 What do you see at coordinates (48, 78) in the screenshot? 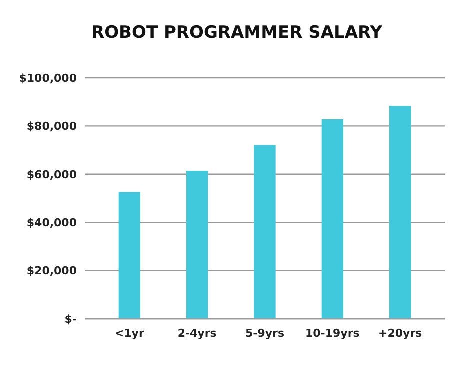
I see `y-tick-label: $100,000` at bounding box center [48, 78].